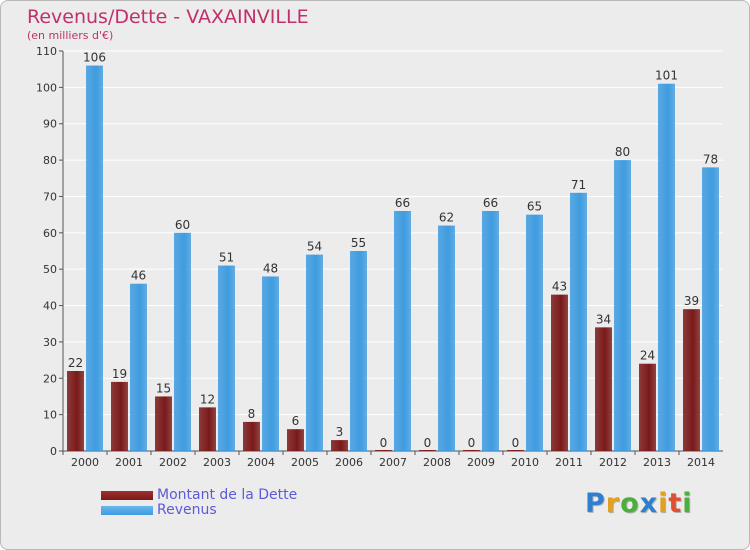 The image size is (750, 550). I want to click on x-tick-label: 2009, so click(481, 462).